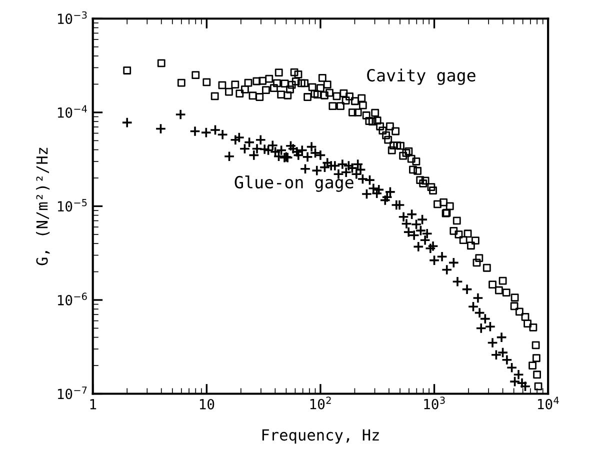 The image size is (599, 466). Describe the element at coordinates (207, 404) in the screenshot. I see `x-tick-label: 10` at that location.